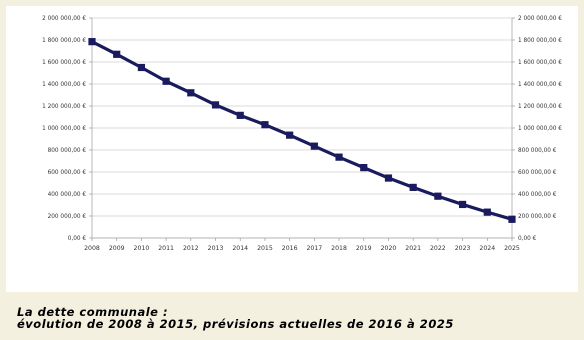 Image resolution: width=584 pixels, height=340 pixels. Describe the element at coordinates (191, 248) in the screenshot. I see `x-tick-label: 2012` at that location.